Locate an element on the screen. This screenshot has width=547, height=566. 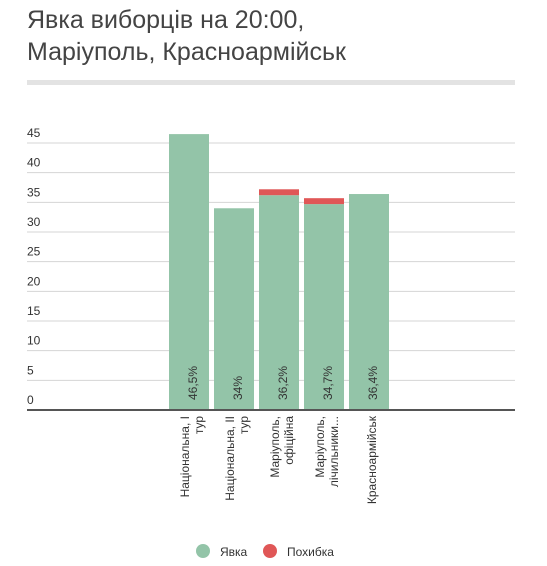
y-tick-label: 20 is located at coordinates (34, 281).